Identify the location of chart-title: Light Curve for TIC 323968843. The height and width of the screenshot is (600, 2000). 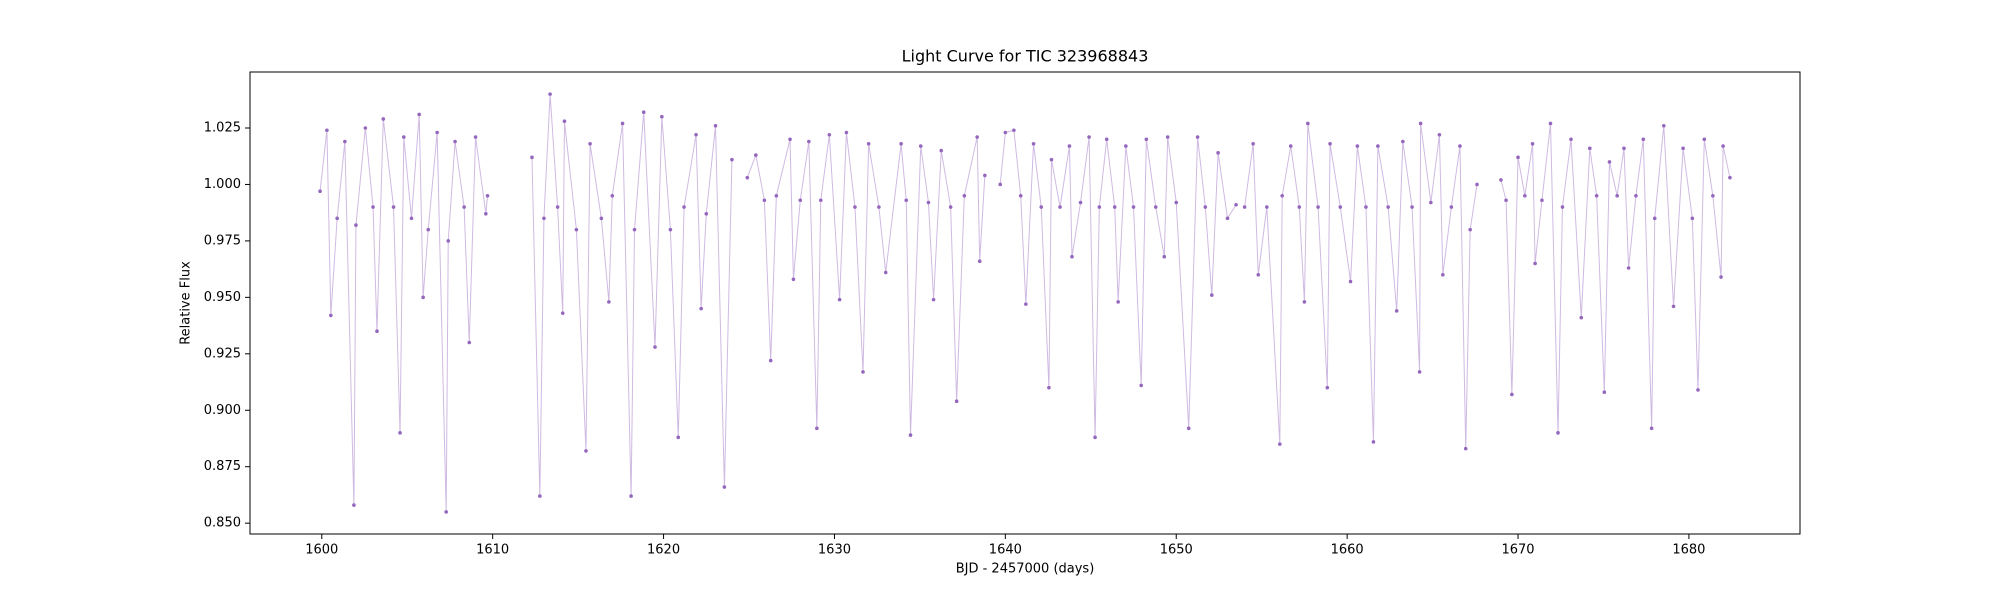
(1025, 56).